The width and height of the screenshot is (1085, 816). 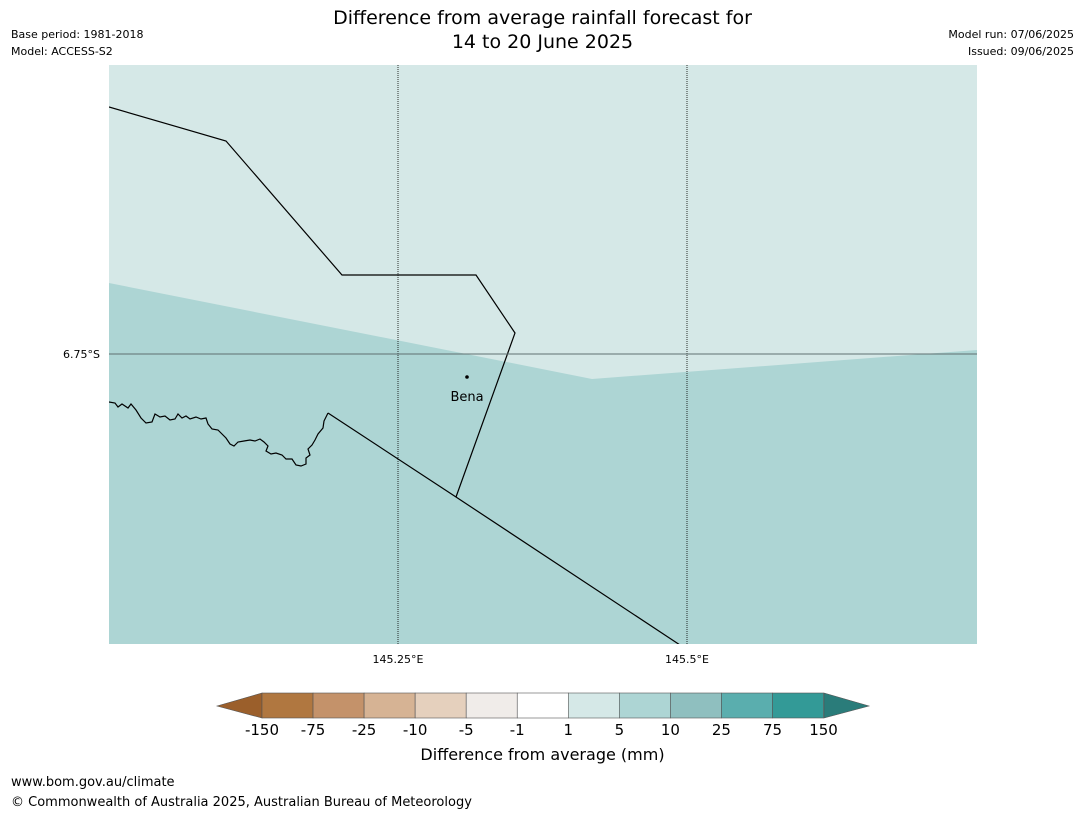 What do you see at coordinates (687, 659) in the screenshot?
I see `longitude-label-145-5: 145.5°E` at bounding box center [687, 659].